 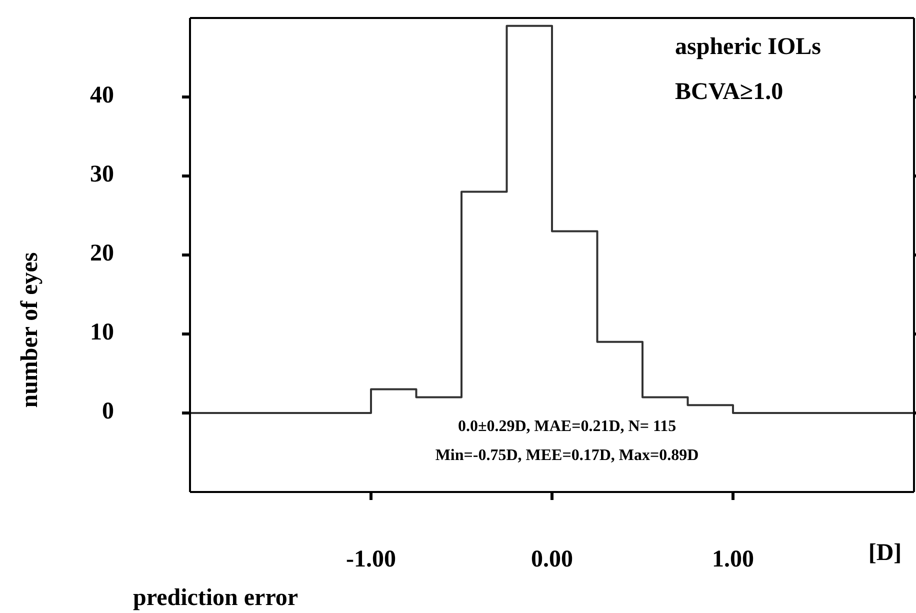 What do you see at coordinates (567, 455) in the screenshot?
I see `annotation: Min=-0.75D, MEE=0.17D, Max=0.89D` at bounding box center [567, 455].